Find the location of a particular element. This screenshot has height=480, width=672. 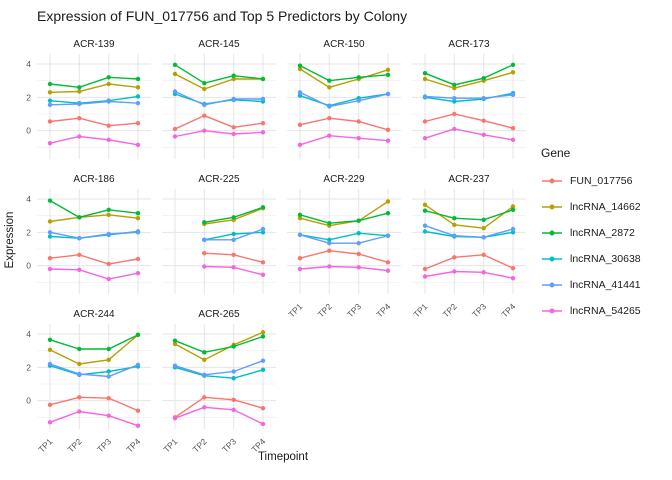

facet: ACR-237 TP1 TP2 TP3 TP4 is located at coordinates (468, 246).